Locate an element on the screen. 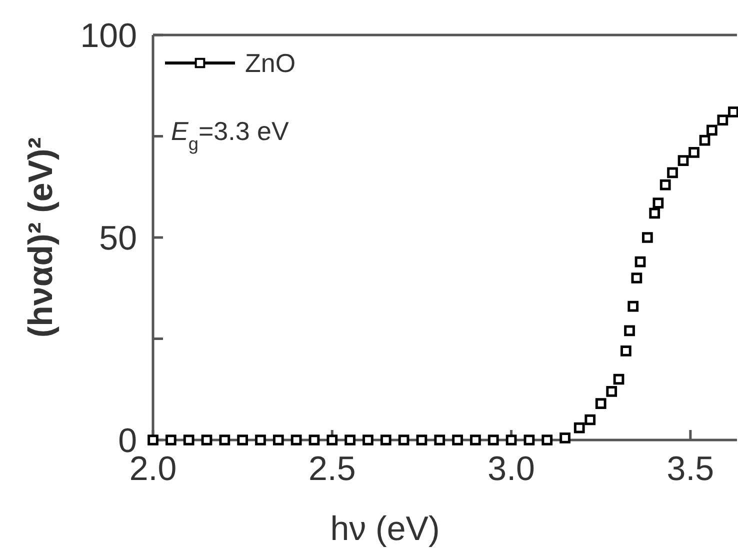 The image size is (738, 550). y-tick-label: 100 is located at coordinates (108, 35).